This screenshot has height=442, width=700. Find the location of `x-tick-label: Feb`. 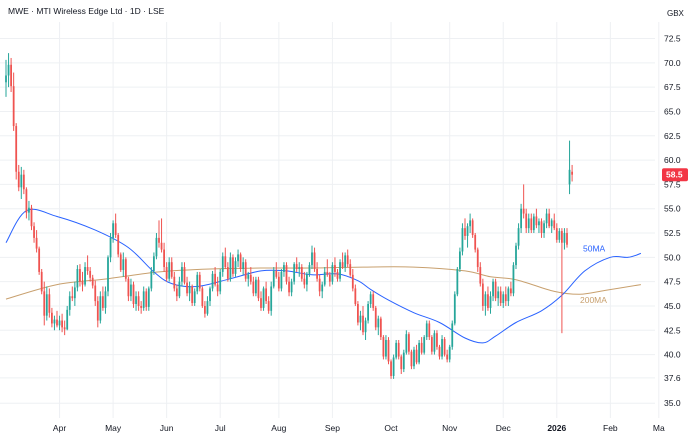

x-tick-label: Feb is located at coordinates (610, 428).